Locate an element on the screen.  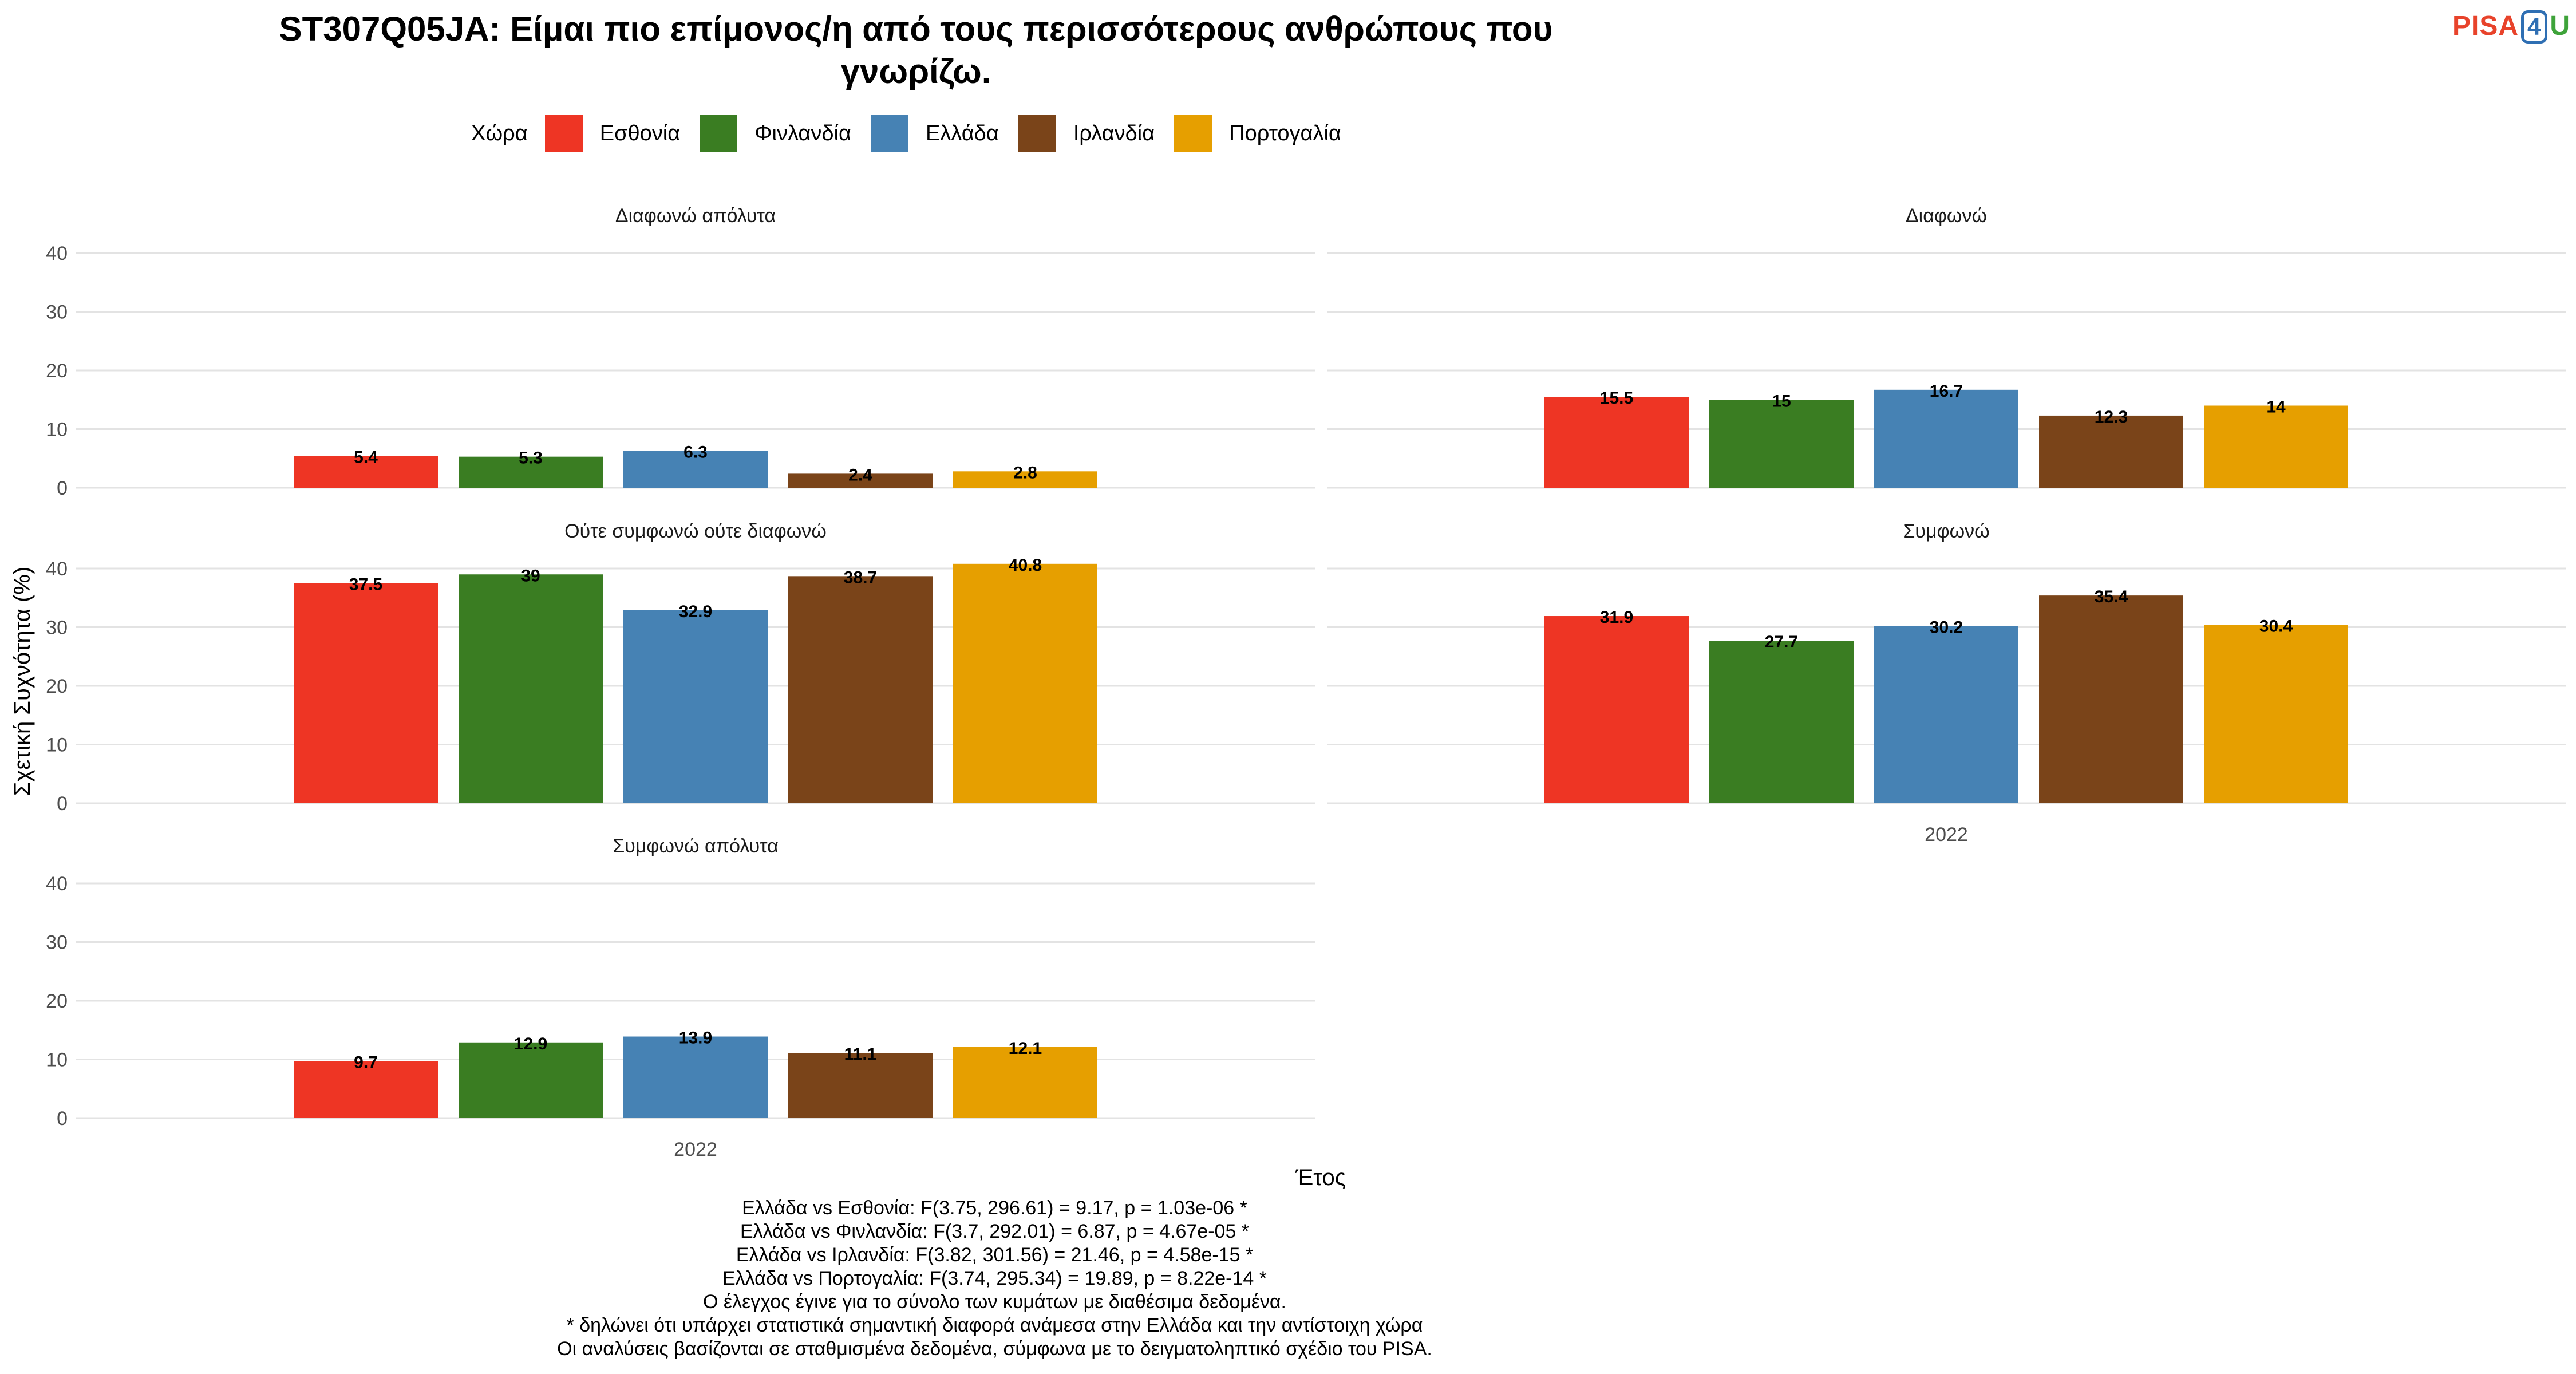
y-tick-label-5-20: 20 is located at coordinates (57, 1001).